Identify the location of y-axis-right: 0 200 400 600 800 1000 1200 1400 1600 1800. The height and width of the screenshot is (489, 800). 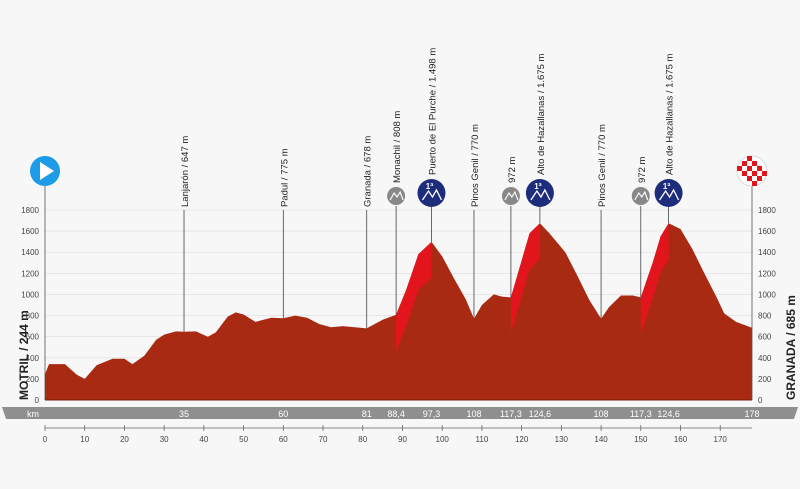
(767, 305).